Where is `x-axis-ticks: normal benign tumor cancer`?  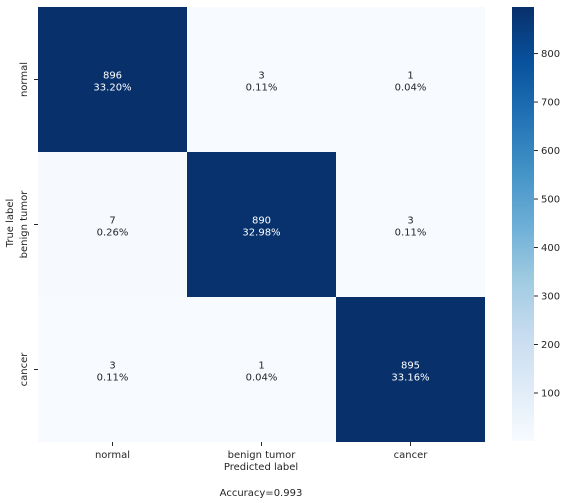 x-axis-ticks: normal benign tumor cancer is located at coordinates (261, 451).